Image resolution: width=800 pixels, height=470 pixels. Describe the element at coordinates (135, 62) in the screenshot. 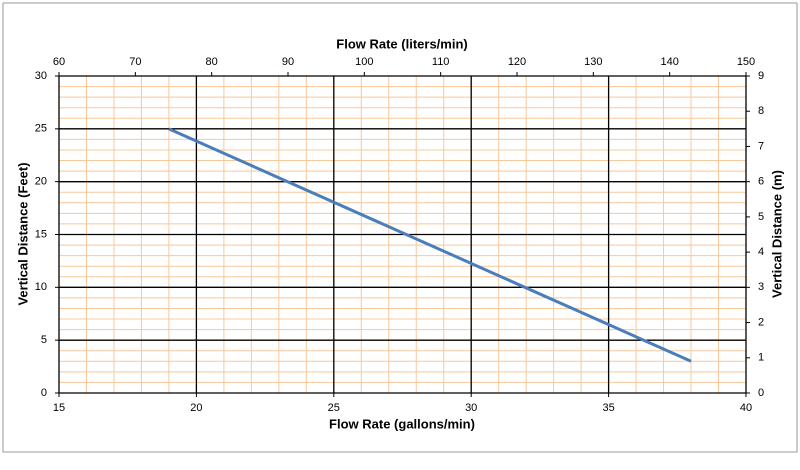

I see `x2-tick-label: 70` at that location.